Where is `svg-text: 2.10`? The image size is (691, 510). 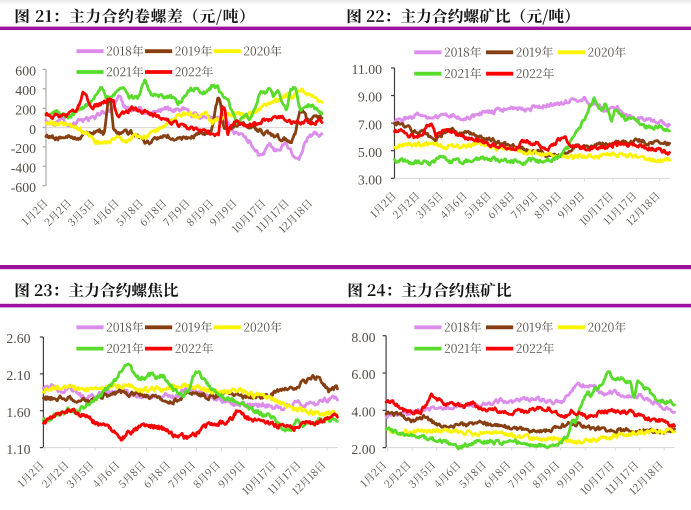 svg-text: 2.10 is located at coordinates (18, 375).